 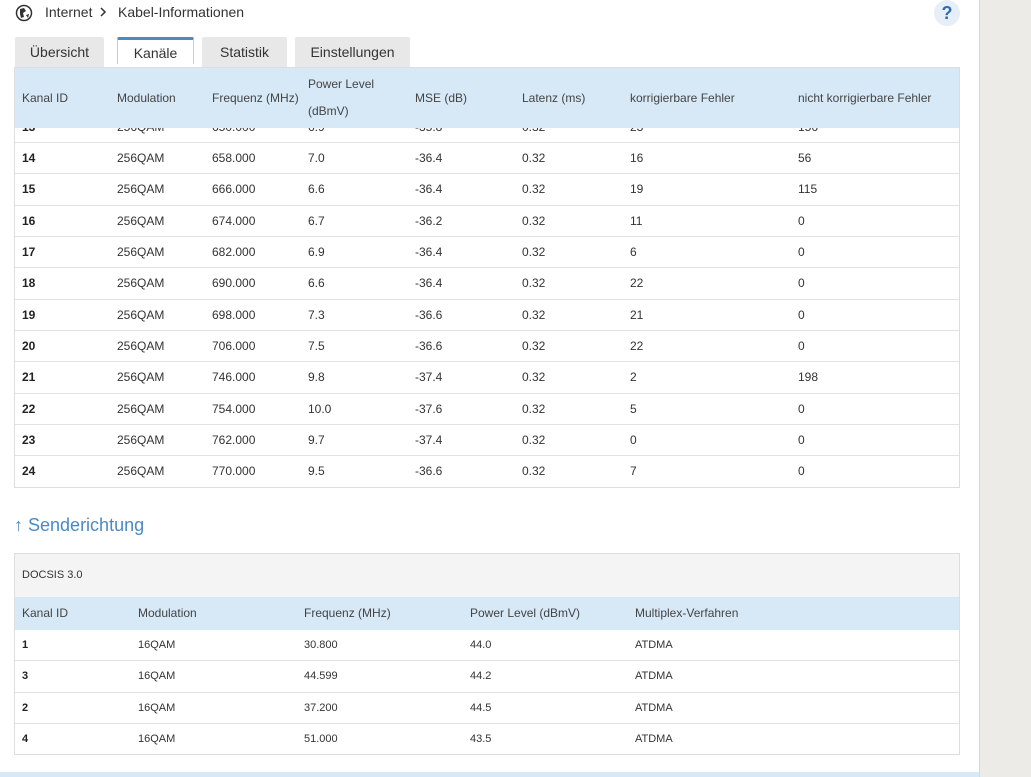 I want to click on cell: 9.5, so click(x=316, y=471).